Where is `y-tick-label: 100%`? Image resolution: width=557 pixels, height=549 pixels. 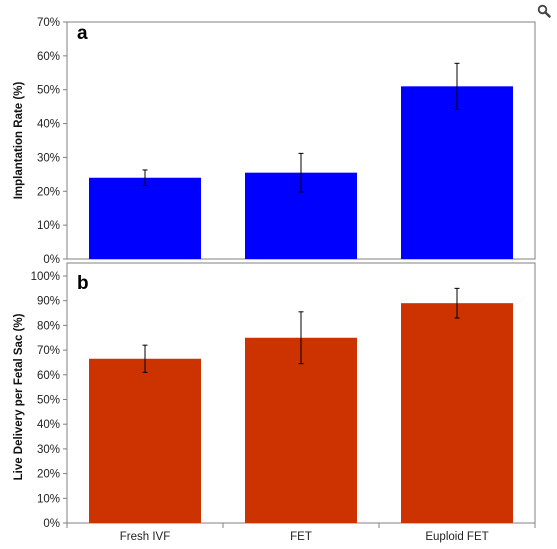 y-tick-label: 100% is located at coordinates (45, 277).